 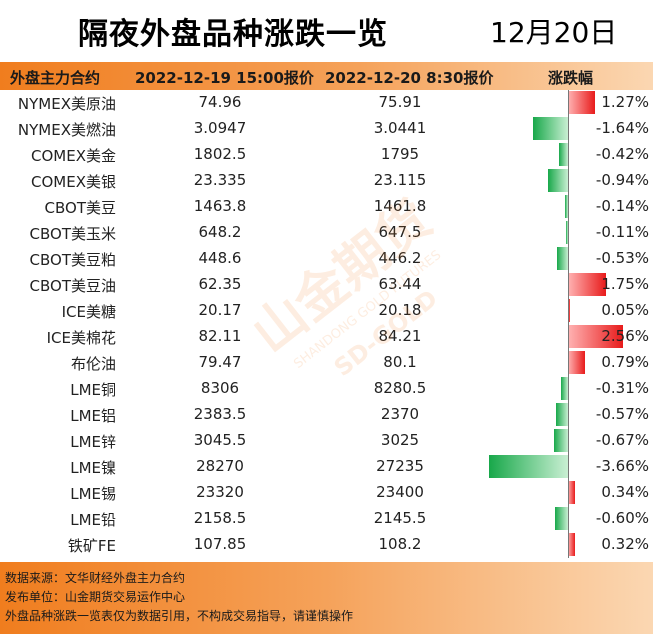 I want to click on price-1: 2158.5, so click(x=220, y=518).